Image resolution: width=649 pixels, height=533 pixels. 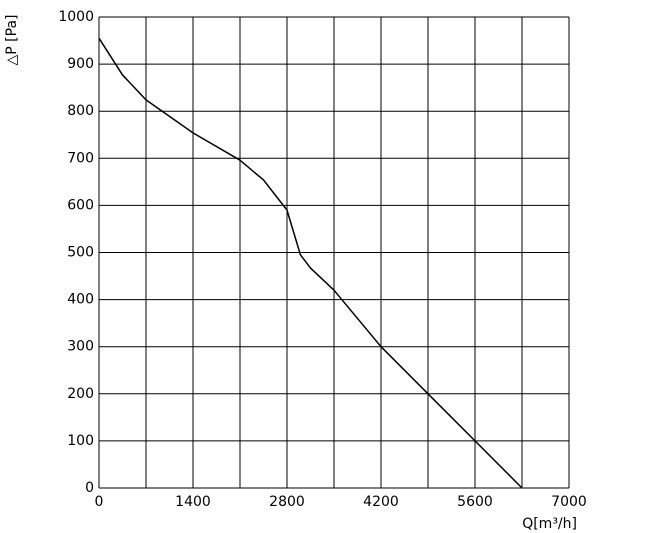 I want to click on y-tick-label: 700, so click(x=80, y=158).